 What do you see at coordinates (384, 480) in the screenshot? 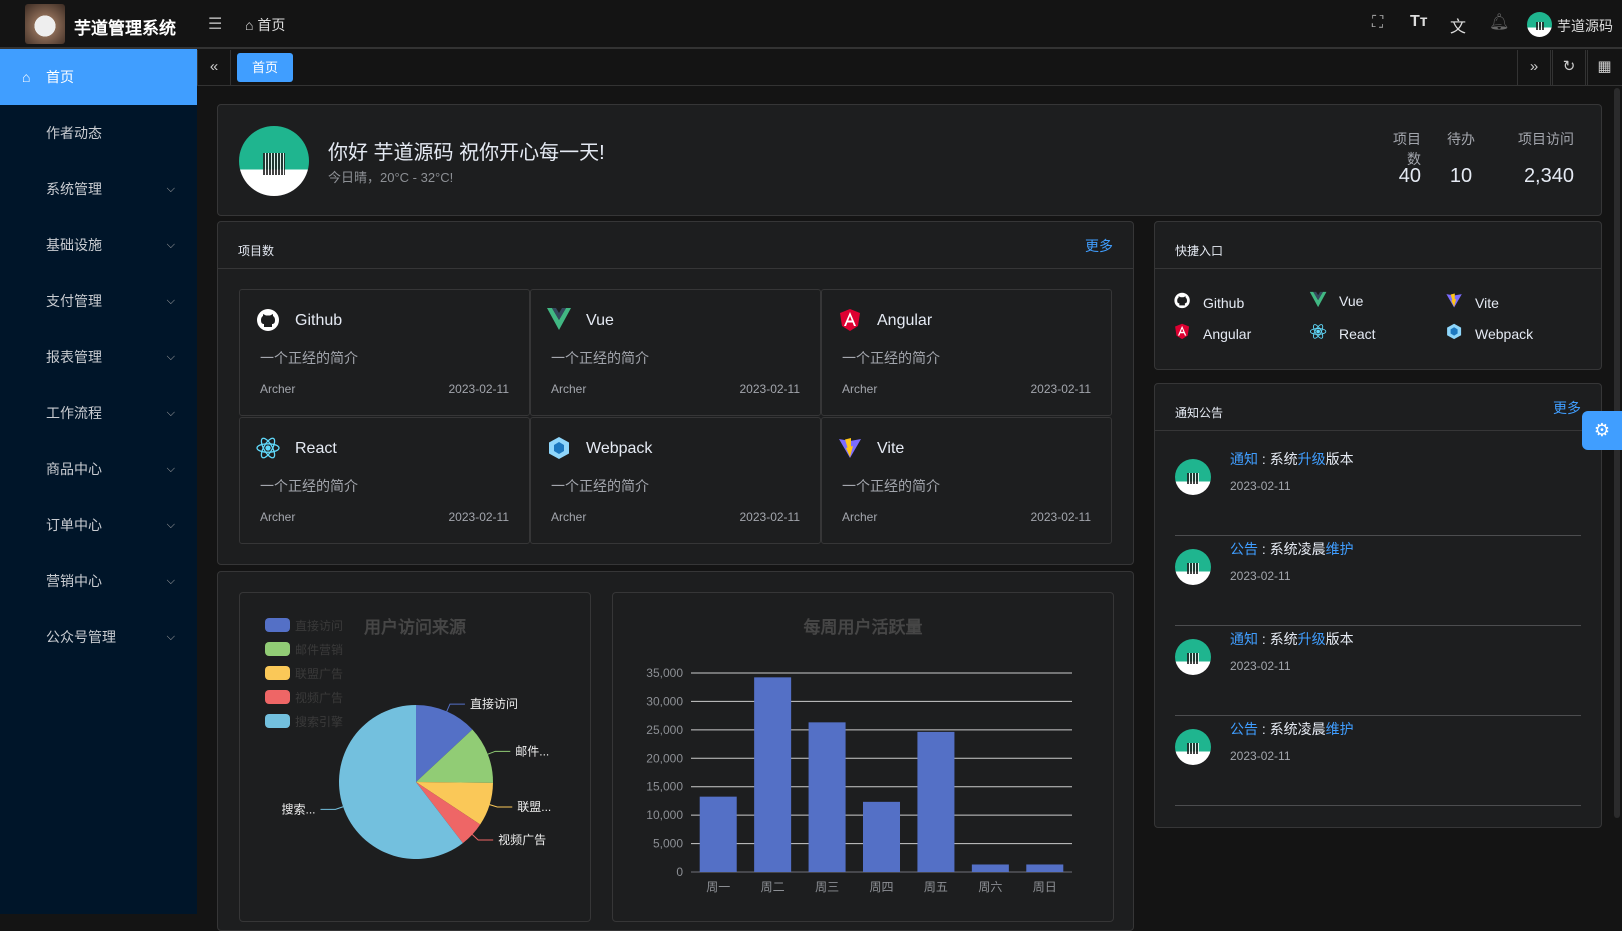
I see `project-card: React 一个正经的简介 Archer 2023-02-11` at bounding box center [384, 480].